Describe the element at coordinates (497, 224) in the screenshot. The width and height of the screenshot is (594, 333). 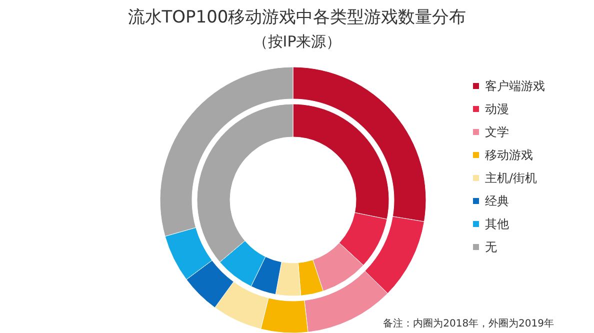
I see `legend-label: 其他` at that location.